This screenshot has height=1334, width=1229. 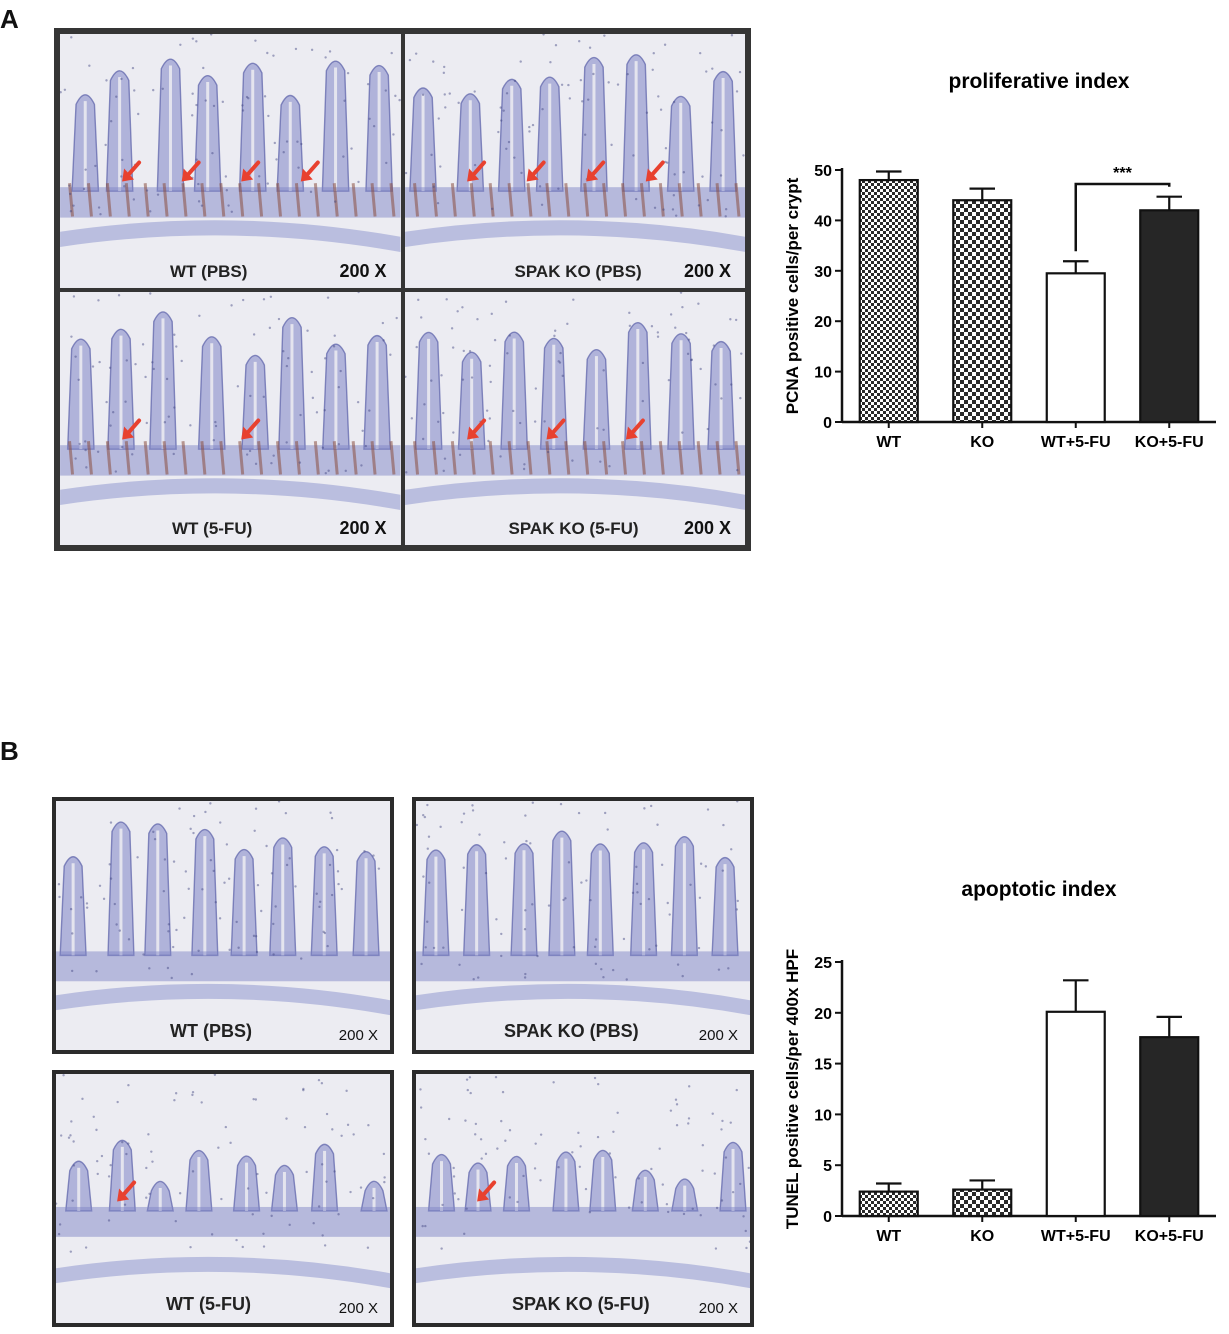 What do you see at coordinates (823, 221) in the screenshot?
I see `y-tick-label: 40` at bounding box center [823, 221].